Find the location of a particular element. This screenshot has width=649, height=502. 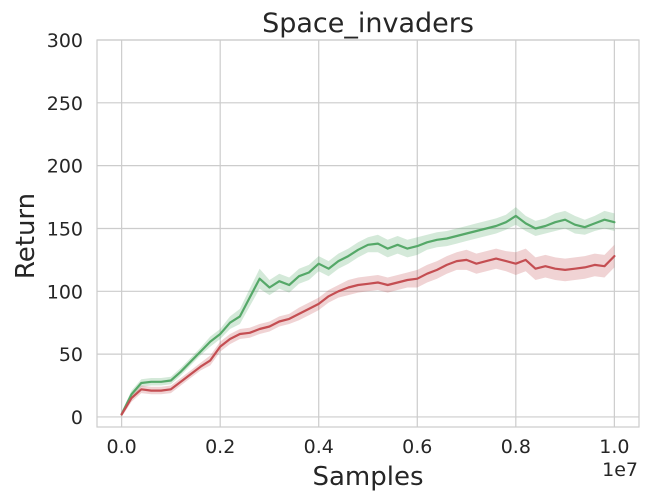

x-tick-label: 0.4 is located at coordinates (319, 447).